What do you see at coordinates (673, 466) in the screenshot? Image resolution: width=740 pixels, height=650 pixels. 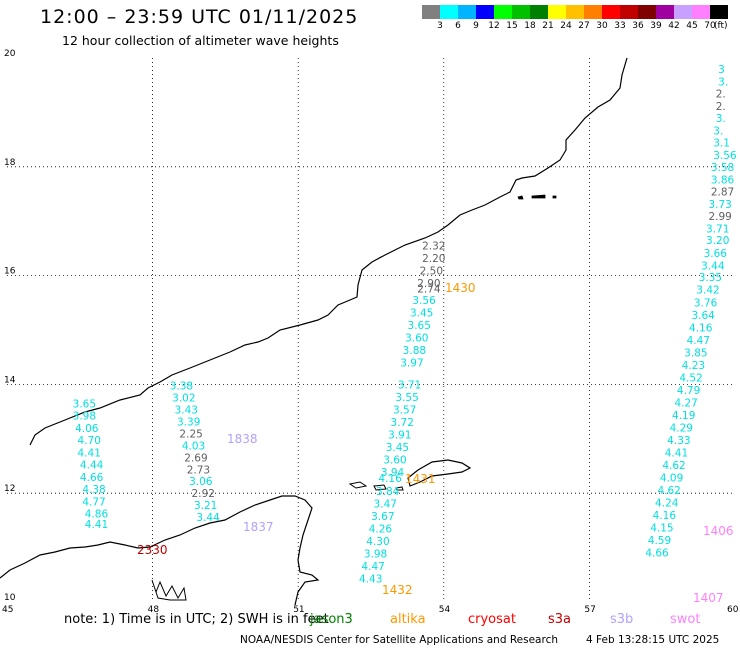 I see `wave-height-value: 4.62` at bounding box center [673, 466].